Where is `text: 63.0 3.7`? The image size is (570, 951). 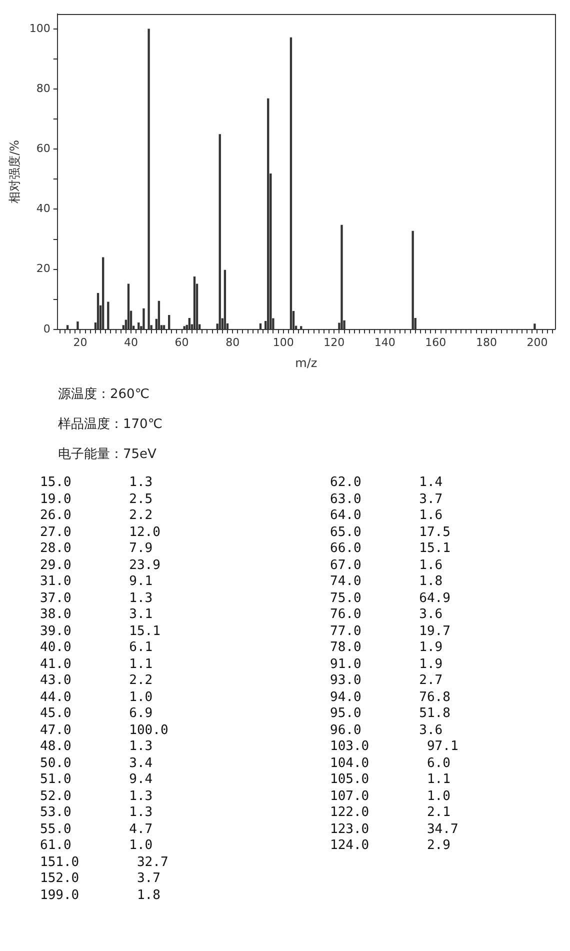 text: 63.0 3.7 is located at coordinates (387, 500).